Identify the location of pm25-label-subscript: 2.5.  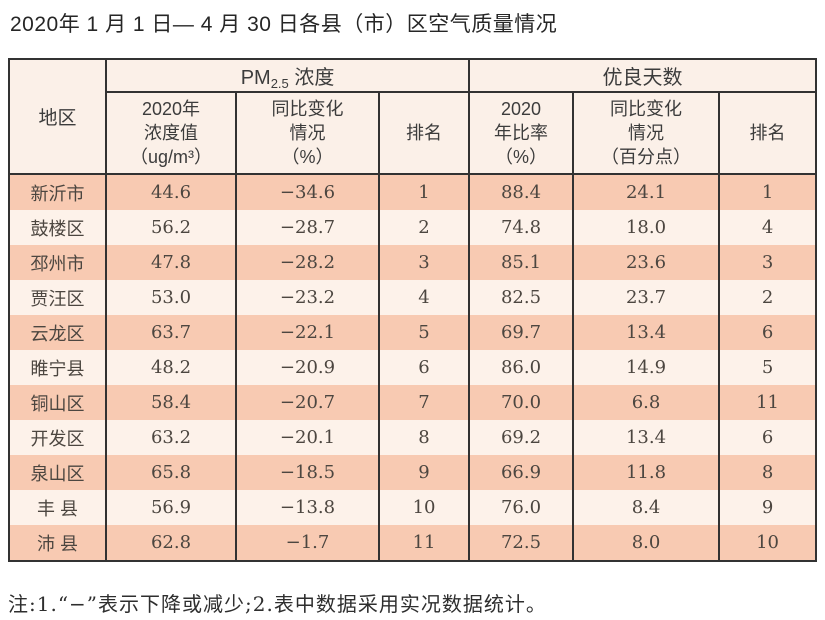
(279, 83).